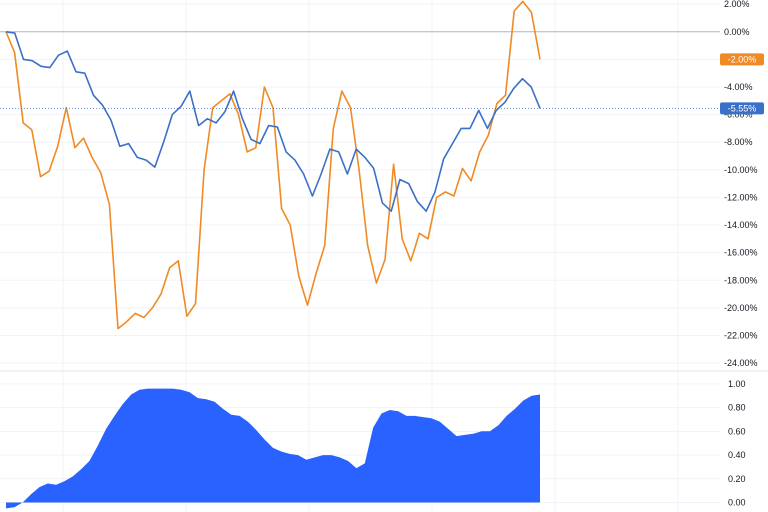 Image resolution: width=768 pixels, height=512 pixels. Describe the element at coordinates (738, 87) in the screenshot. I see `y-tick-label: -4.00%` at that location.